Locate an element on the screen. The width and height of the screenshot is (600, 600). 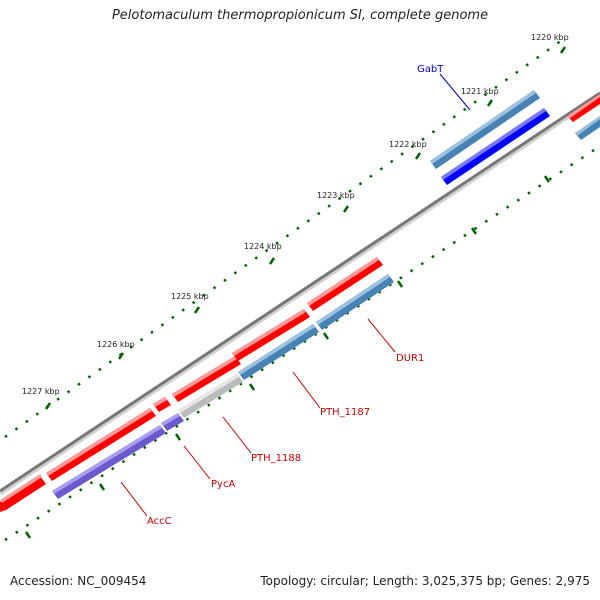
tick-label: 1226 kbp is located at coordinates (116, 344).